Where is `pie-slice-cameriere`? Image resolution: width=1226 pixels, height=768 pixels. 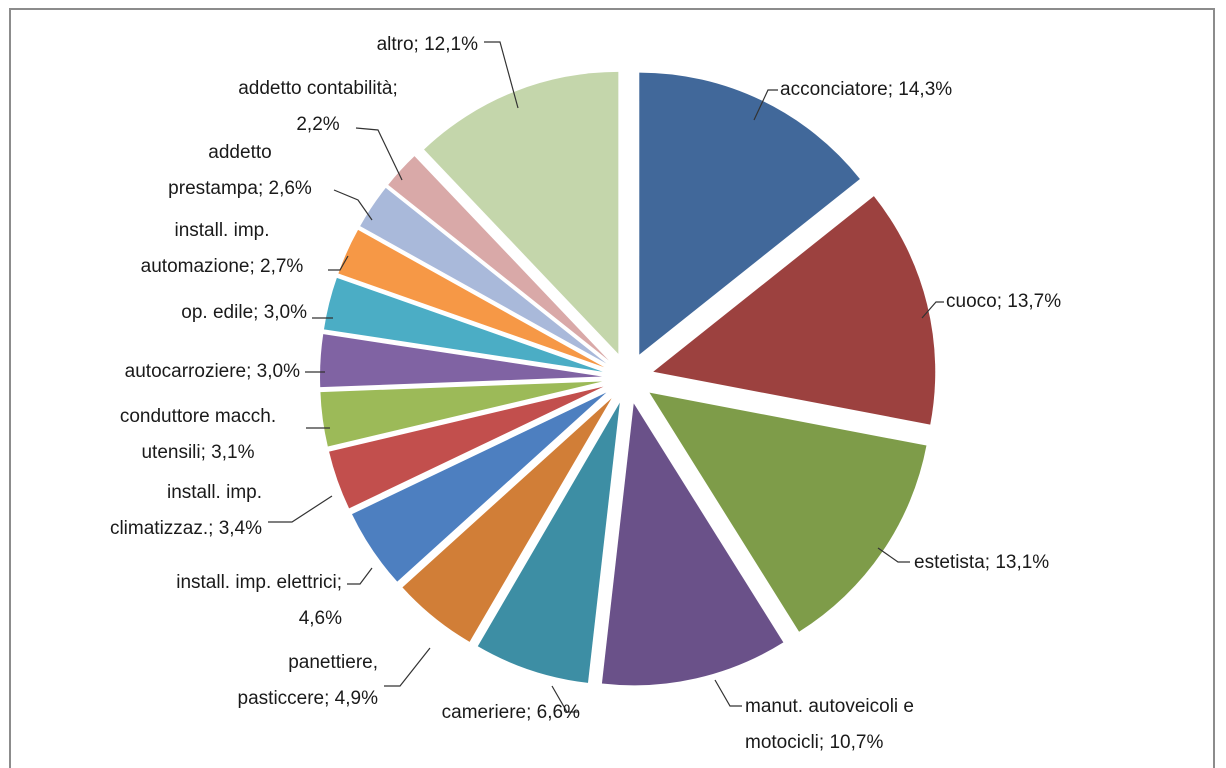
pie-slice-cameriere is located at coordinates (548, 542).